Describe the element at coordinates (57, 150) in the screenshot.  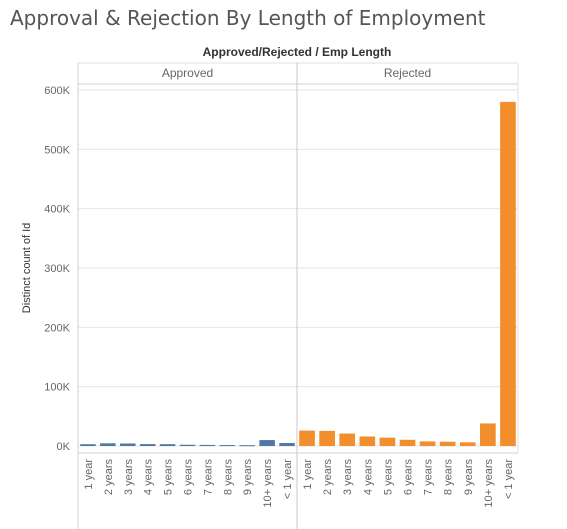
I see `y-tick-label: 500K` at that location.